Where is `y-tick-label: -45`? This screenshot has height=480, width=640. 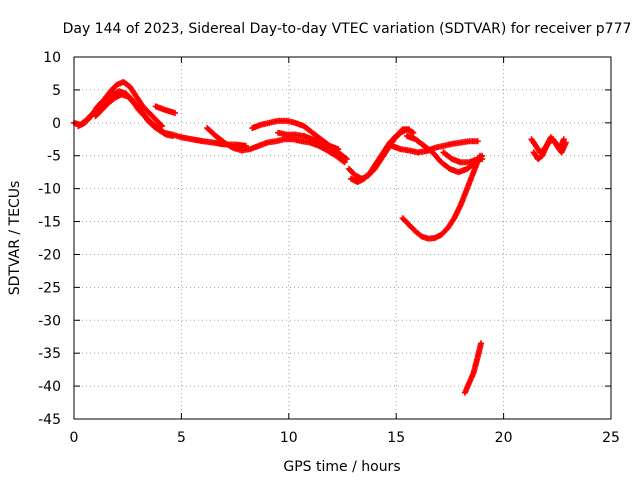 y-tick-label: -45 is located at coordinates (49, 420).